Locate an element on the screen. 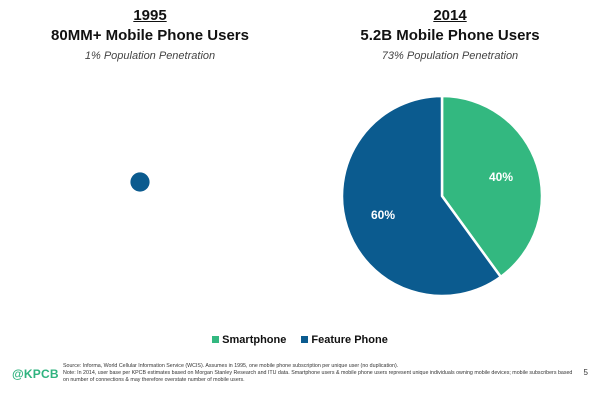  pie-slice-2014-feature-phone is located at coordinates (421, 196).